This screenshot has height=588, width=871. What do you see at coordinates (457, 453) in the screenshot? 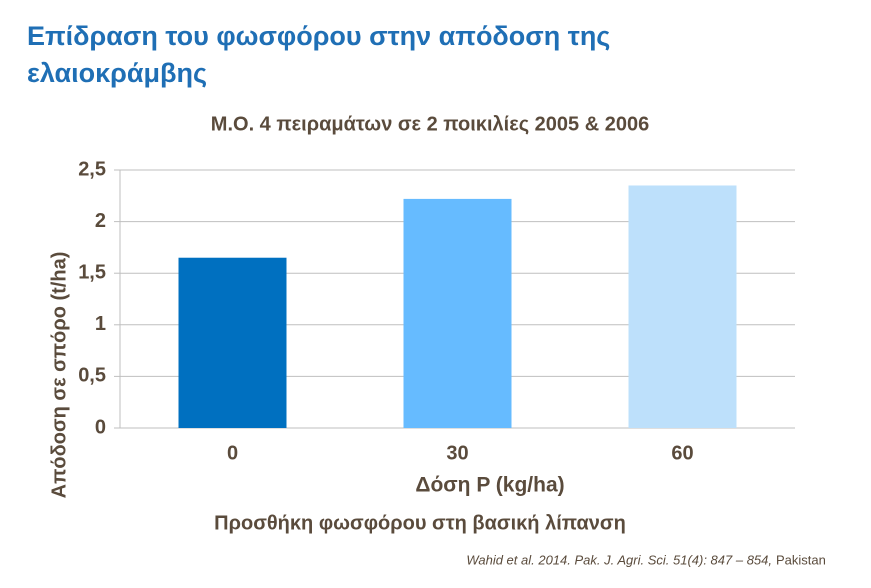
I see `x-tick-label: 30` at bounding box center [457, 453].